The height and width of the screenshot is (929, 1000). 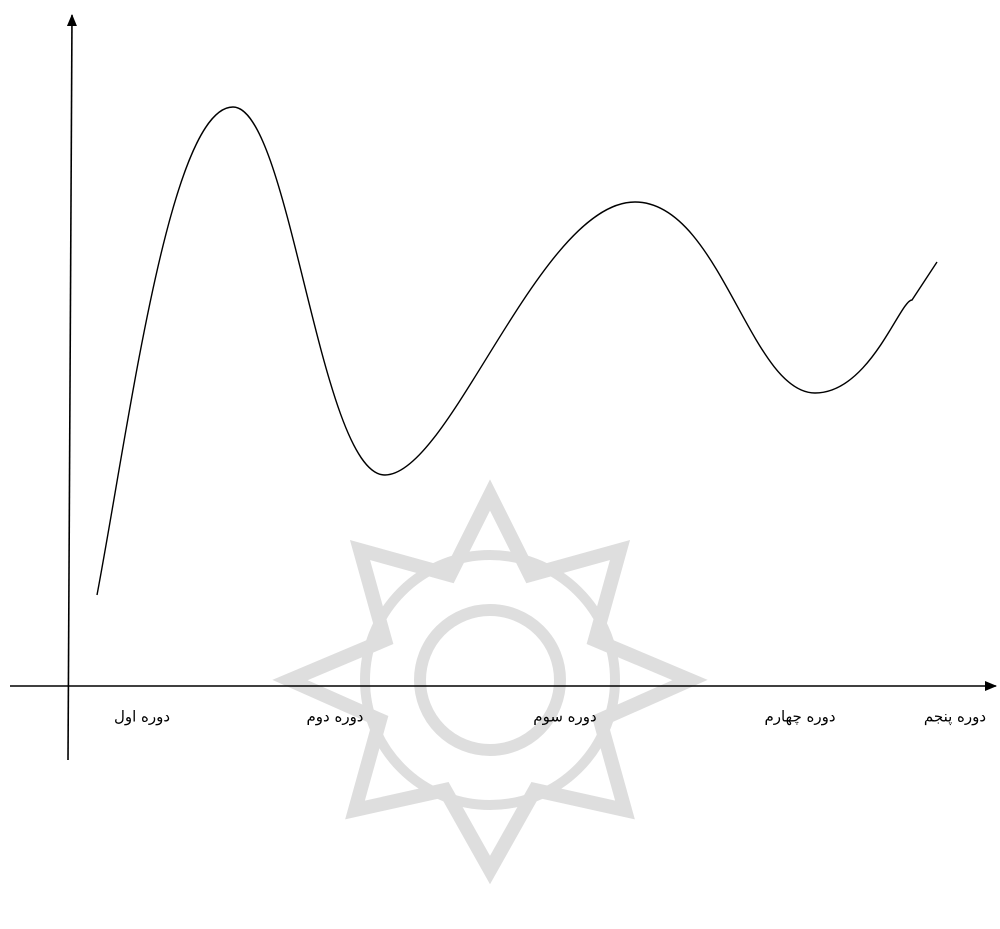 What do you see at coordinates (564, 717) in the screenshot?
I see `period-label: دوره سوم` at bounding box center [564, 717].